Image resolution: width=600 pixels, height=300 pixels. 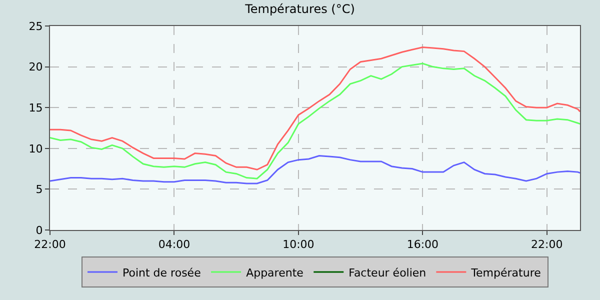 I want to click on x-tick-label: 10:00, so click(x=298, y=245).